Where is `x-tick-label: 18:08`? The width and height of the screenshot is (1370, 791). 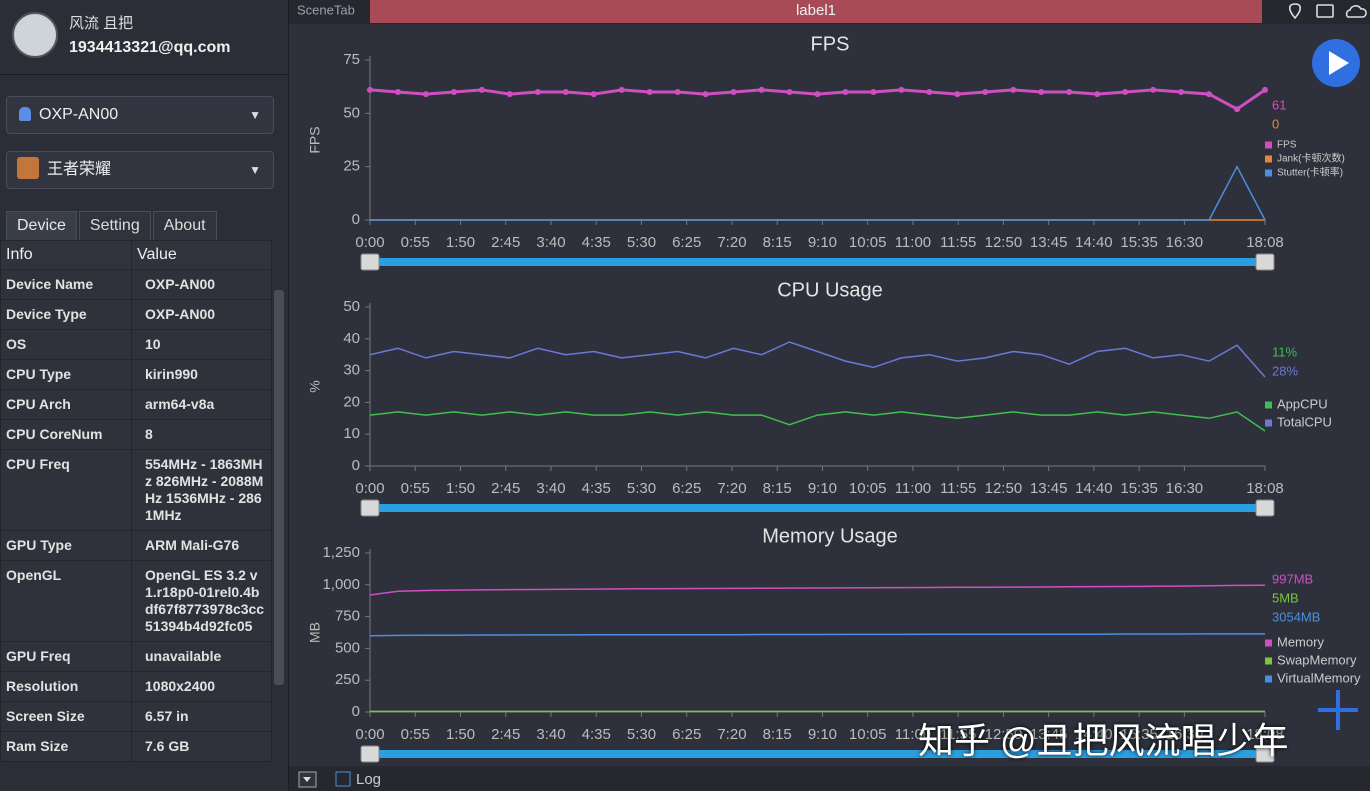
x-tick-label: 18:08 is located at coordinates (1265, 734).